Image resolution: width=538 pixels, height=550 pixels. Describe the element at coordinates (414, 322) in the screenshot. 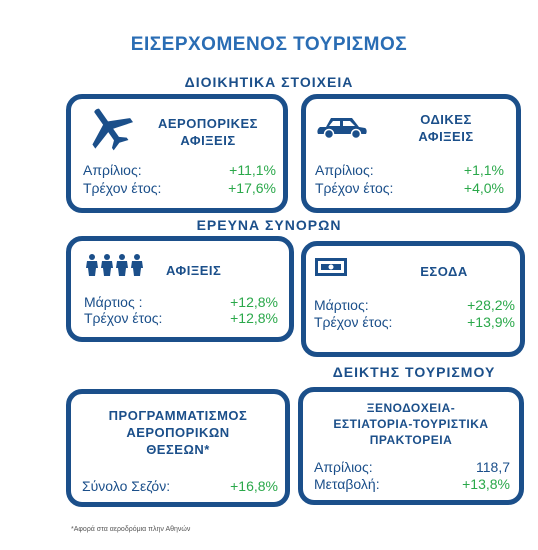

I see `receipts-row-ytd: Τρέχον έτος: +13,9%` at that location.